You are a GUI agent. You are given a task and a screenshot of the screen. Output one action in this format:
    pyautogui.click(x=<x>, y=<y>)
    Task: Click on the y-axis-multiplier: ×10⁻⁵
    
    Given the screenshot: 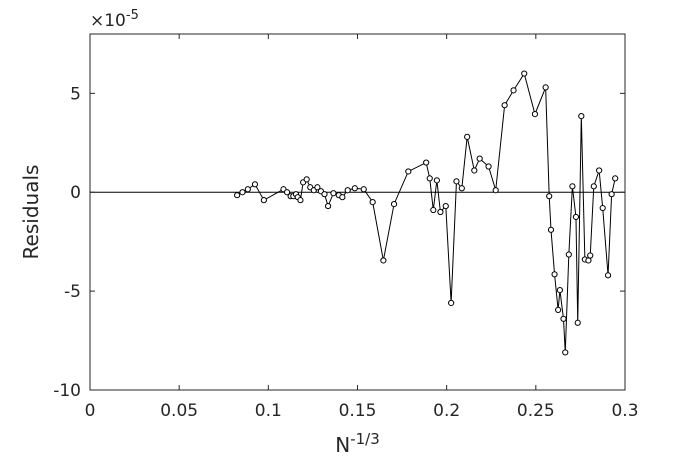 What is the action you would take?
    pyautogui.click(x=114, y=19)
    